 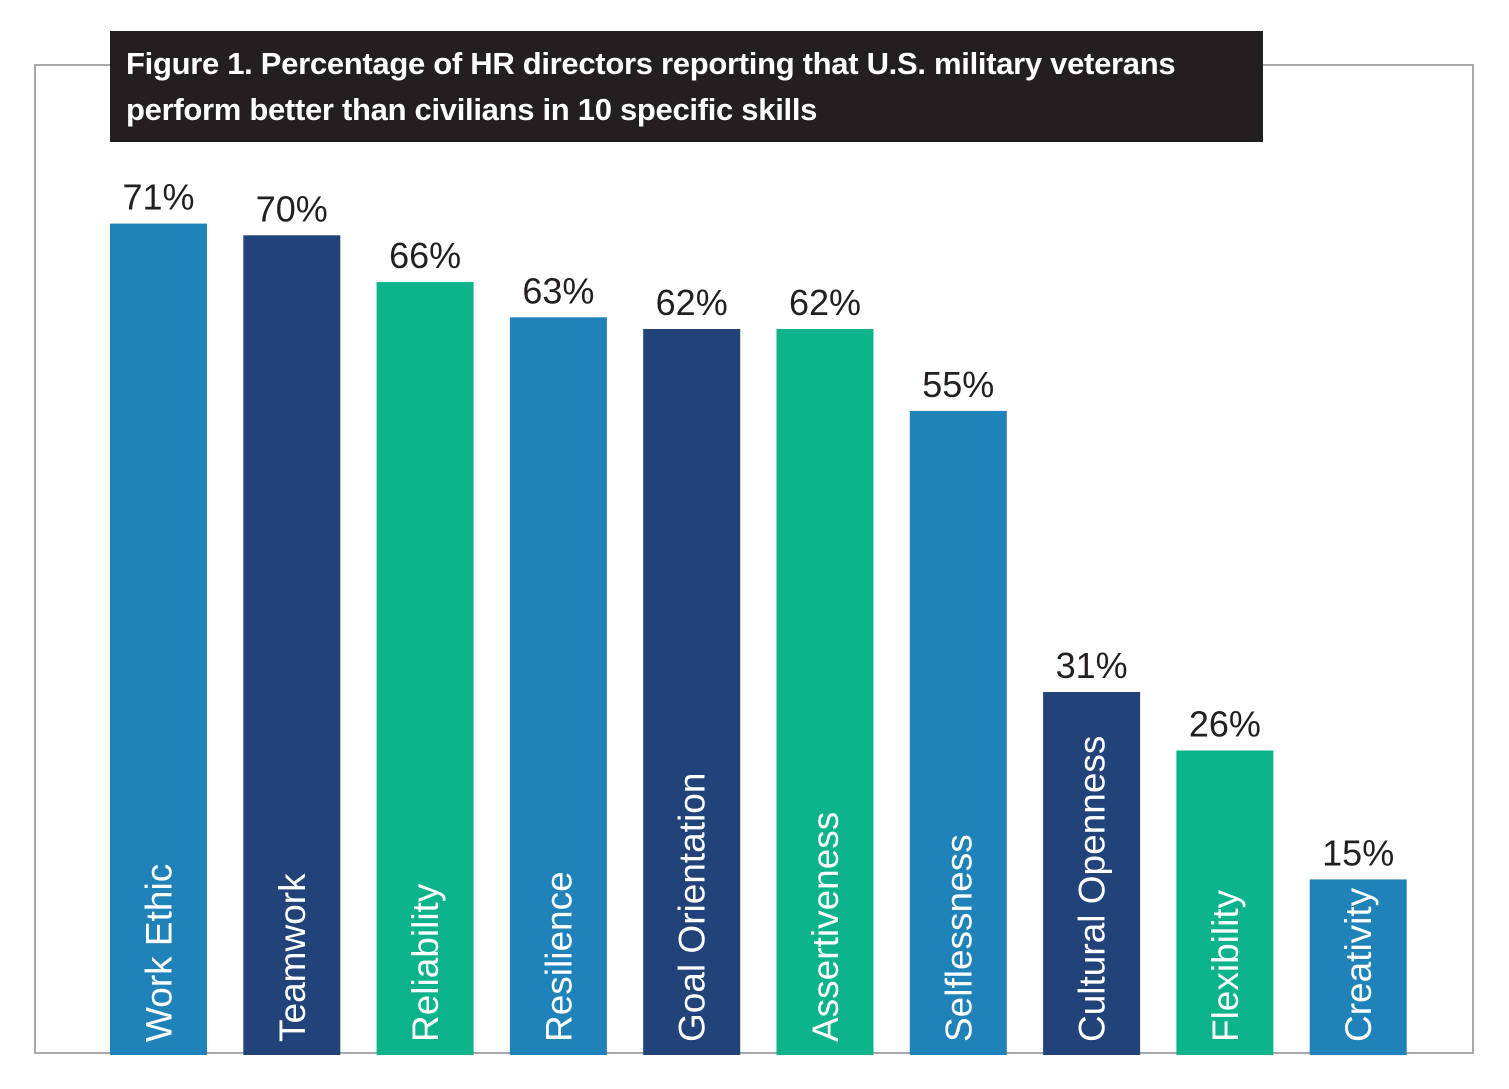 I want to click on category-label-flexibility: Flexibility, so click(x=1225, y=965).